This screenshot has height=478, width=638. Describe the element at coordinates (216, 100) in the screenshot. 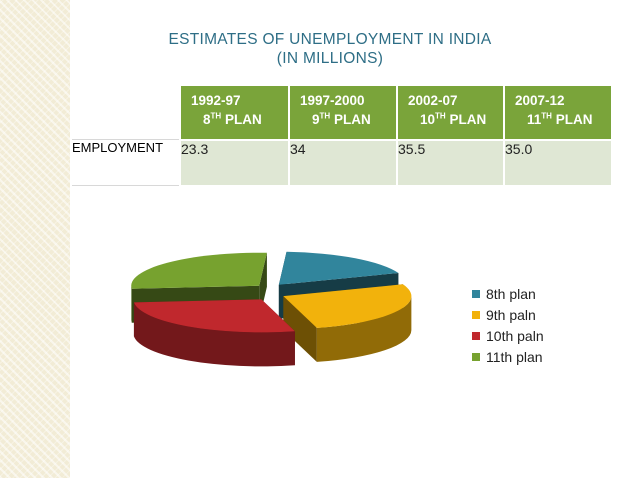

I see `column-years: 1992-97` at that location.